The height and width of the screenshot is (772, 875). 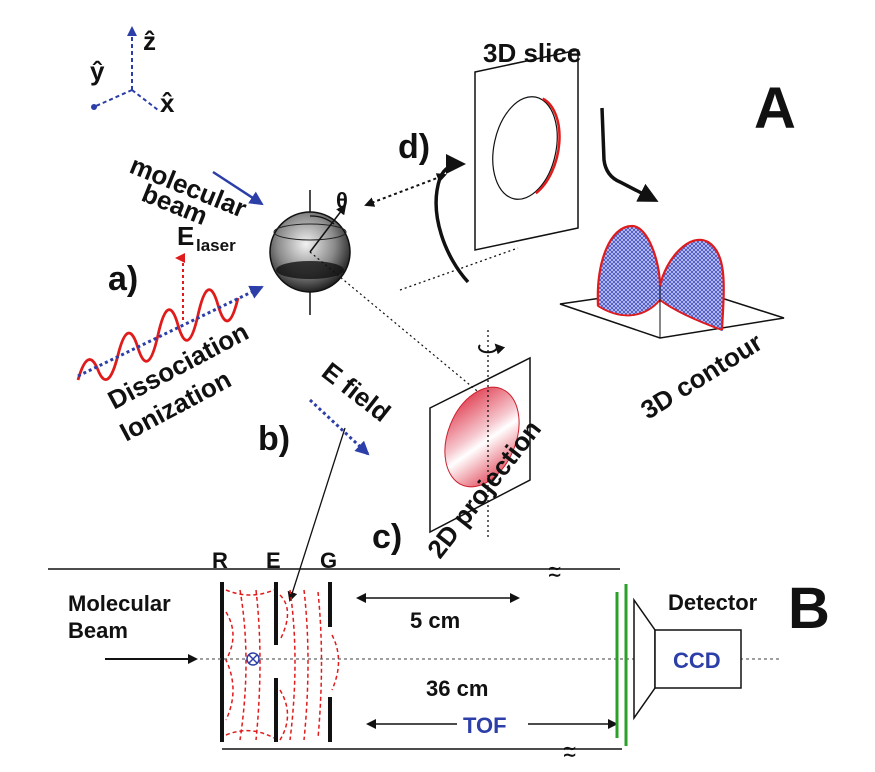 What do you see at coordinates (775, 108) in the screenshot?
I see `panel-label-a: A` at bounding box center [775, 108].